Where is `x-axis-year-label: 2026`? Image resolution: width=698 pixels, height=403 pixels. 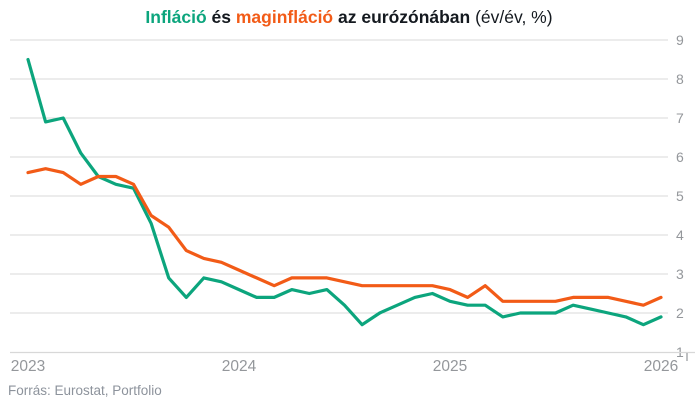
x-axis-year-label: 2026 is located at coordinates (661, 366).